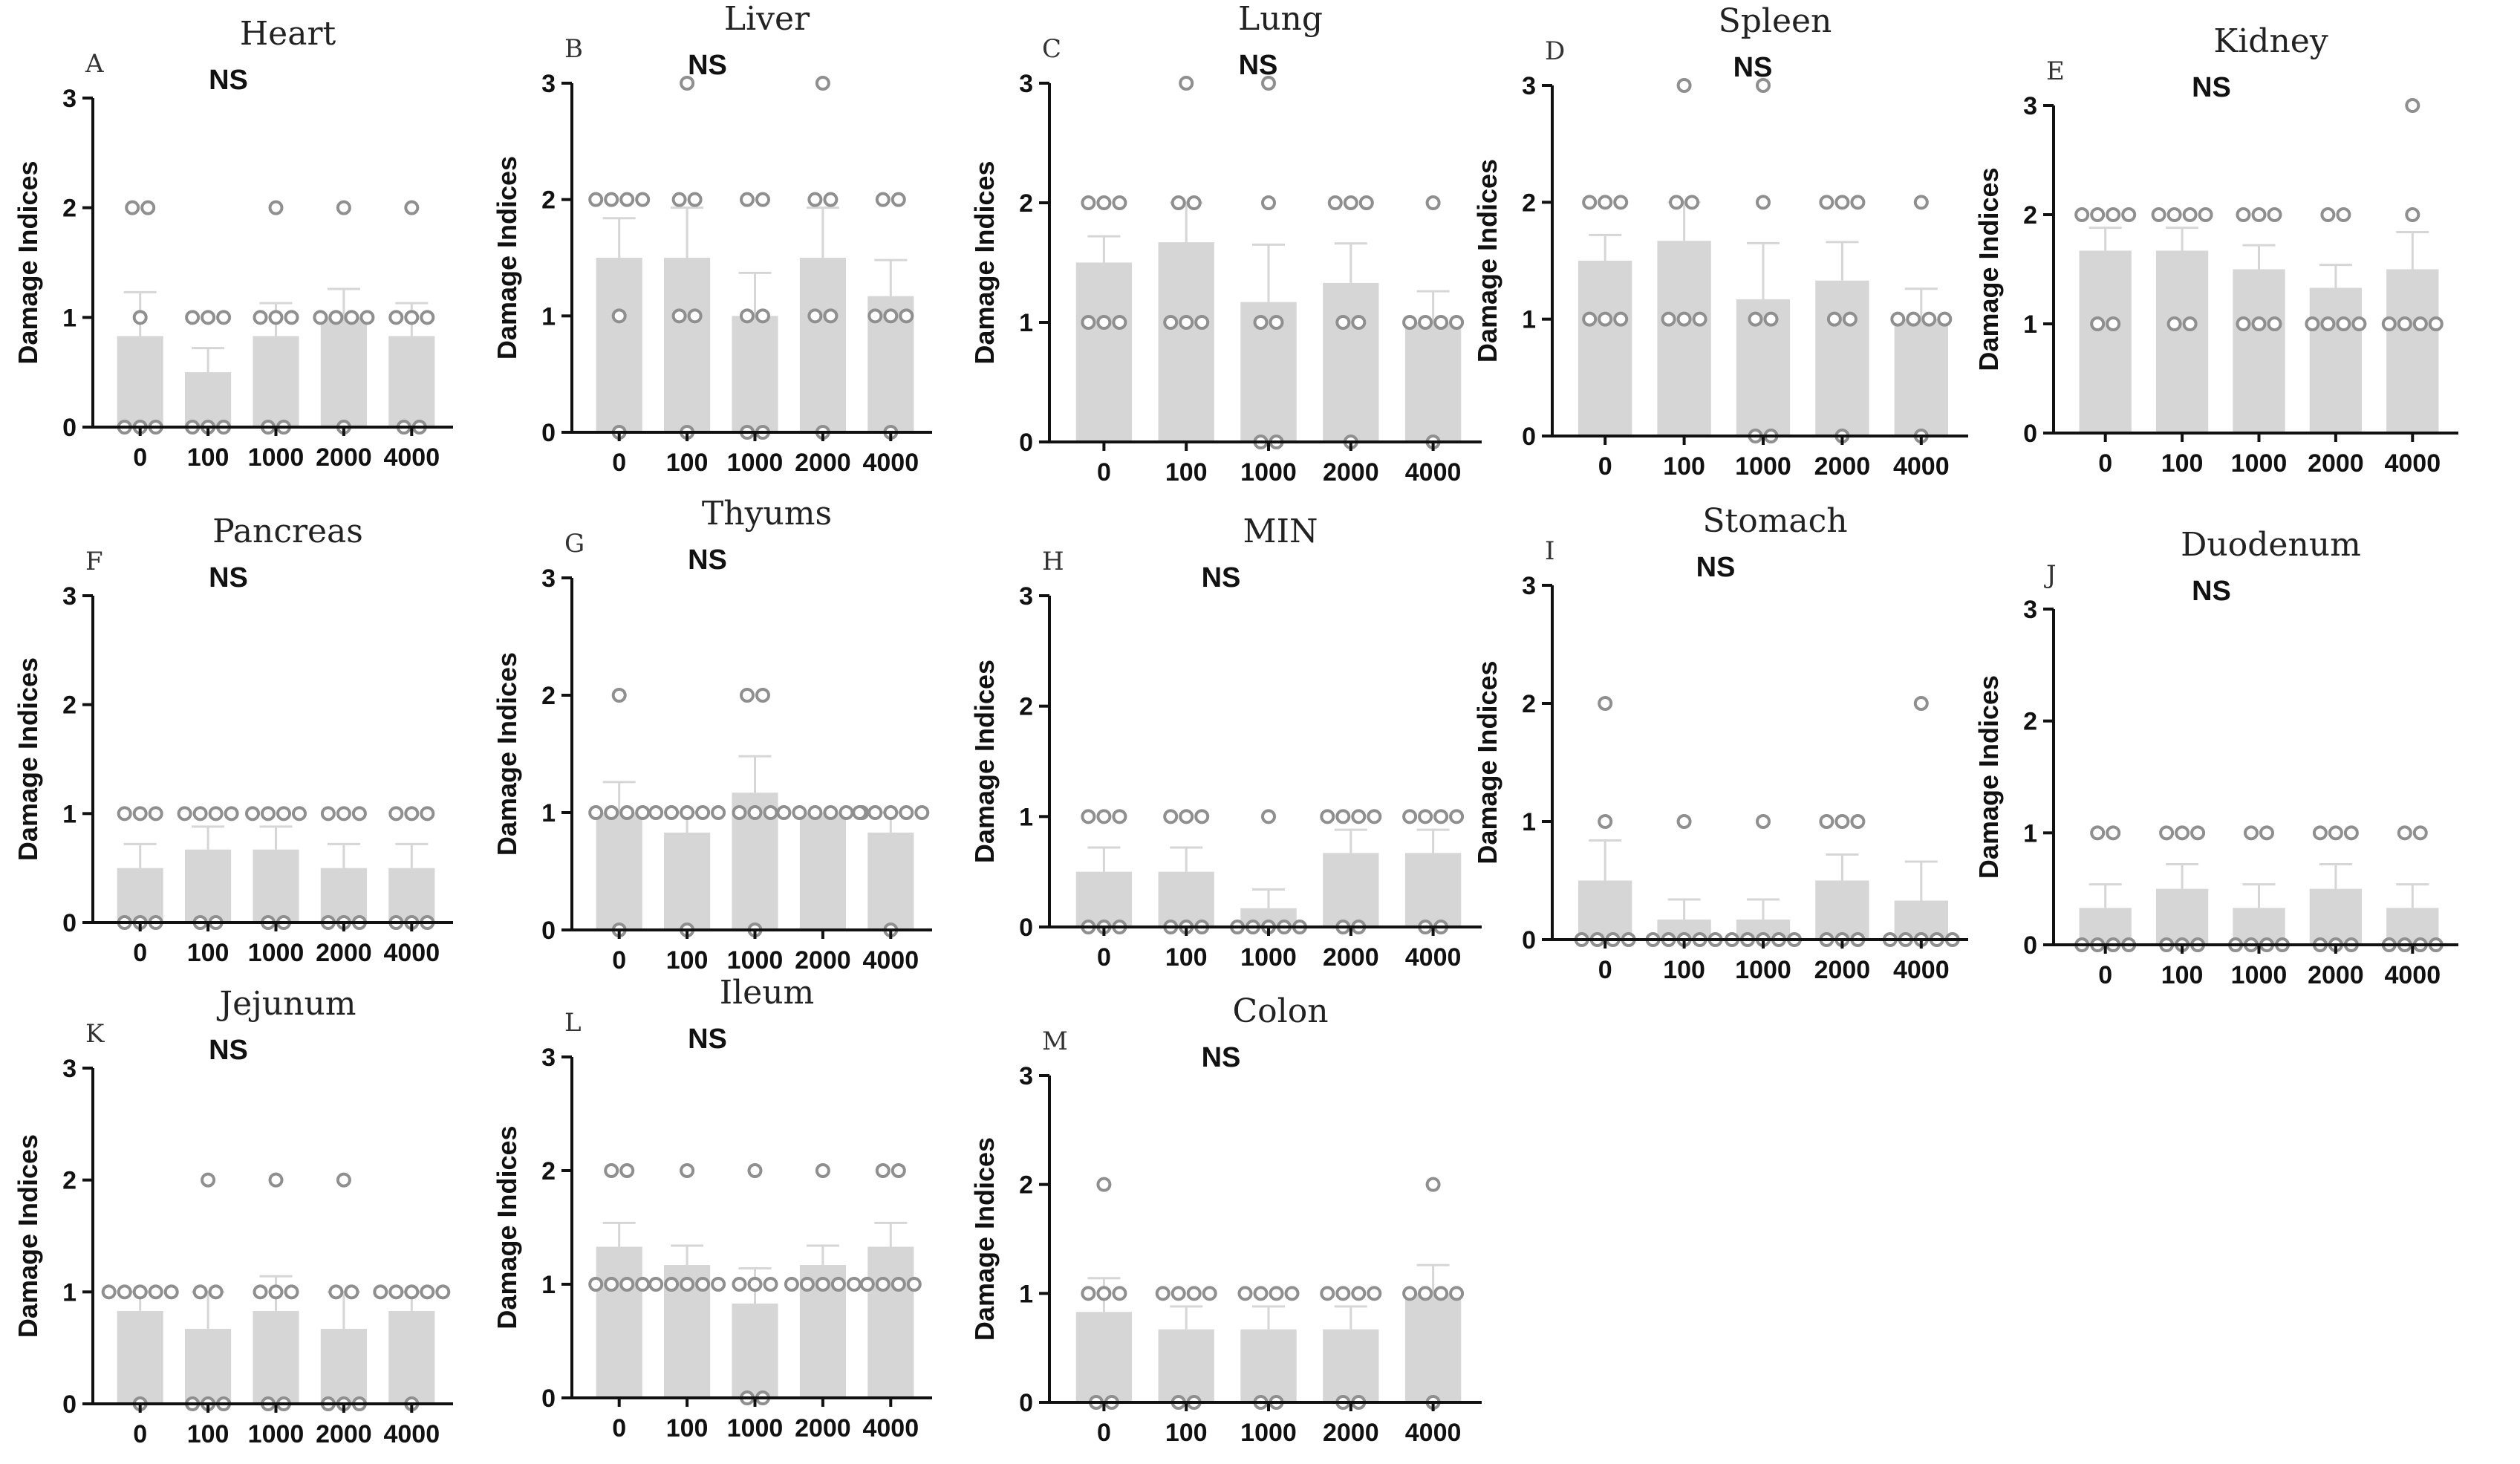 The height and width of the screenshot is (1464, 2520). I want to click on significance-label: NS, so click(229, 577).